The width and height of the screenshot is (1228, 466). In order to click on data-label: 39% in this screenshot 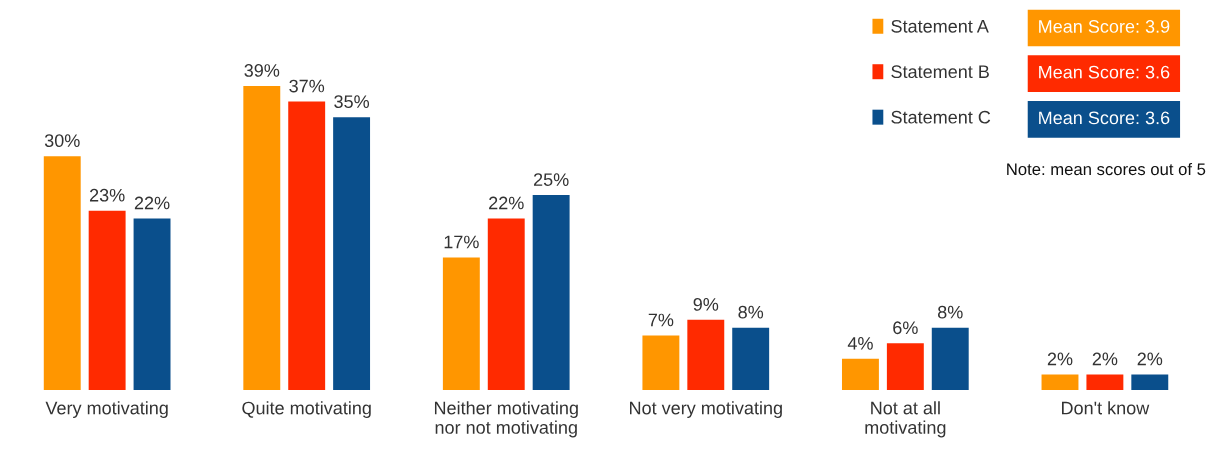, I will do `click(262, 70)`.